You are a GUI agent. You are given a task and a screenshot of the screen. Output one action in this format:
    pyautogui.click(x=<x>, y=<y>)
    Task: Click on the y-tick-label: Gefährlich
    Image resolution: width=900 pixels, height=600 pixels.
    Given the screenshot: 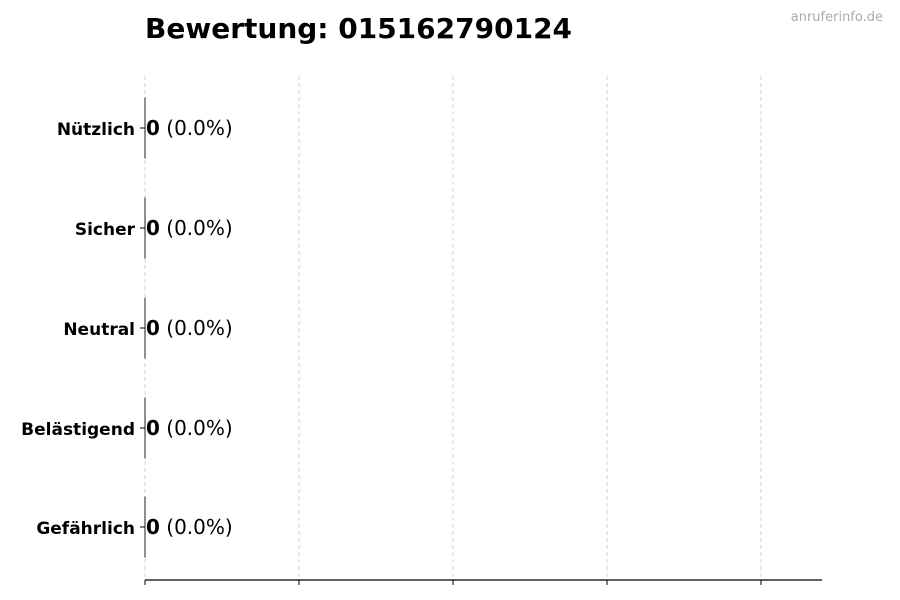 What is the action you would take?
    pyautogui.click(x=85, y=529)
    